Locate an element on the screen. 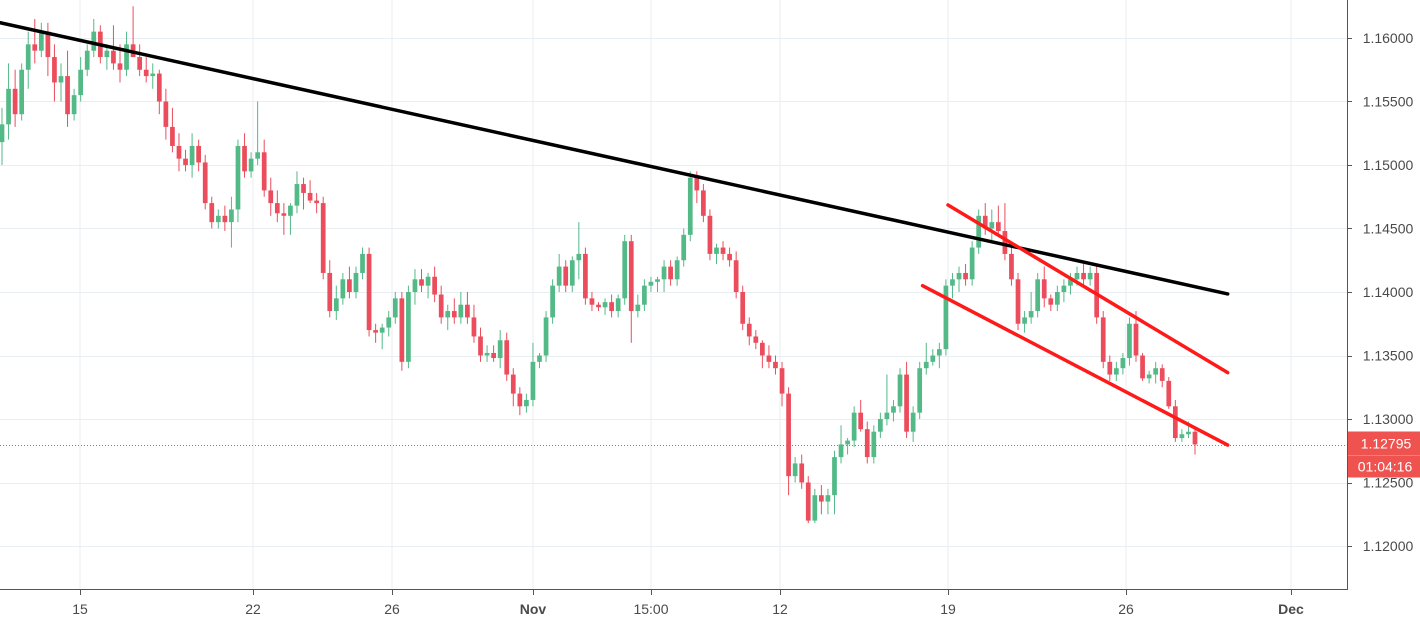 The width and height of the screenshot is (1420, 628). price-tick-label: 1.12000 is located at coordinates (1388, 546).